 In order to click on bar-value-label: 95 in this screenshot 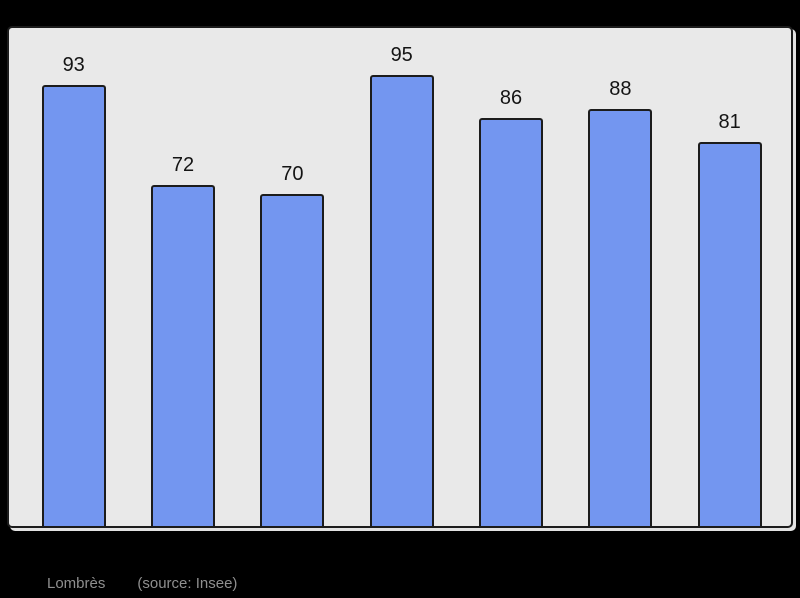, I will do `click(401, 55)`.